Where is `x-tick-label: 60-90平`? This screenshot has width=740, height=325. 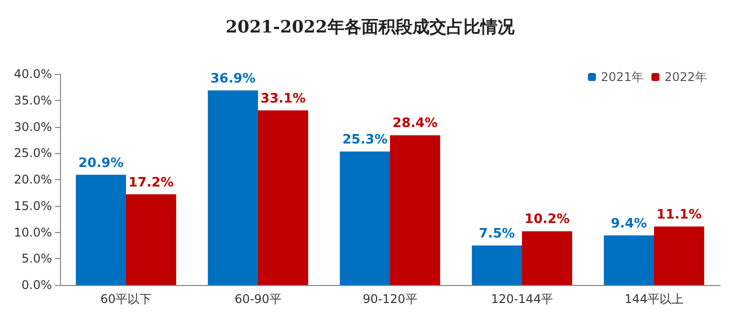 x-tick-label: 60-90平 is located at coordinates (258, 299).